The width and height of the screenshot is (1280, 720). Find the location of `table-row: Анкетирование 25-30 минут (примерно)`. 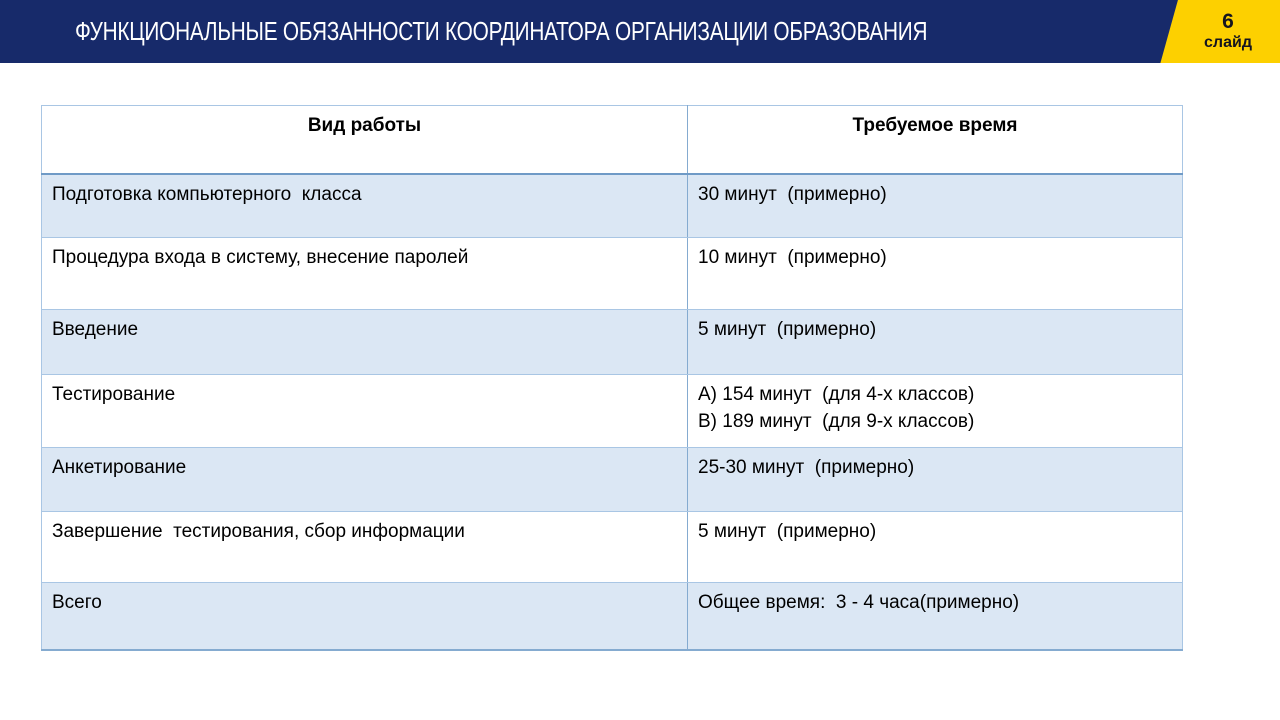

table-row: Анкетирование 25-30 минут (примерно) is located at coordinates (612, 479).